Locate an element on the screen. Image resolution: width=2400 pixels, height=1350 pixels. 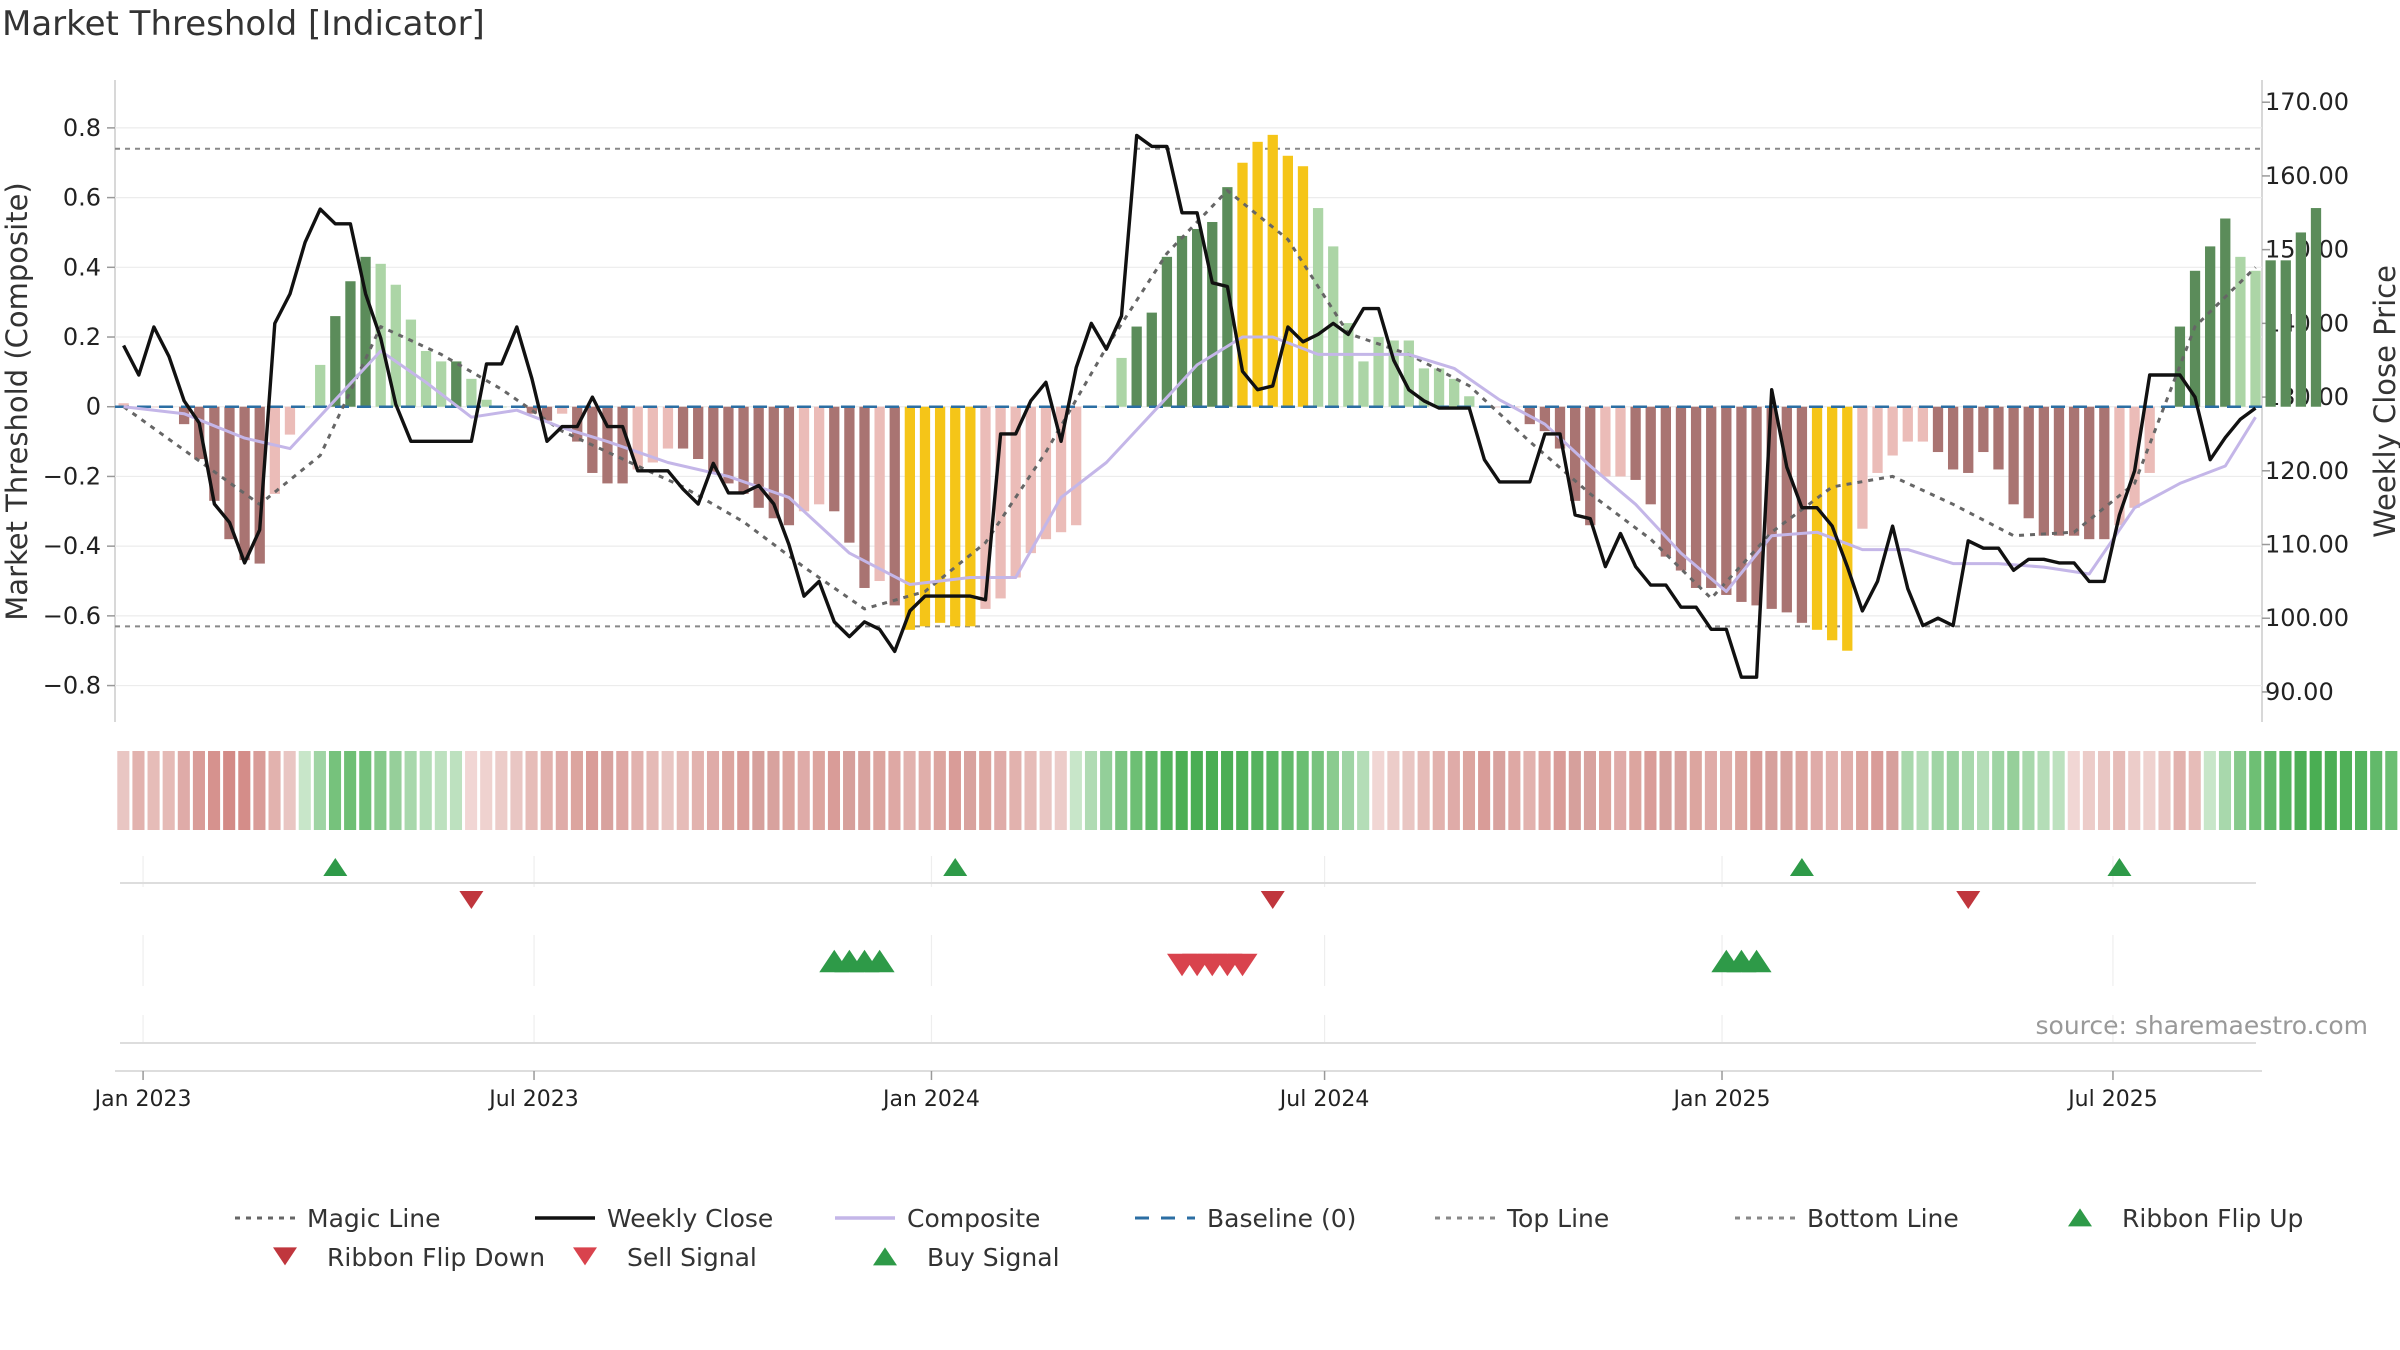
left-tick-label: −0.6 is located at coordinates (72, 616).